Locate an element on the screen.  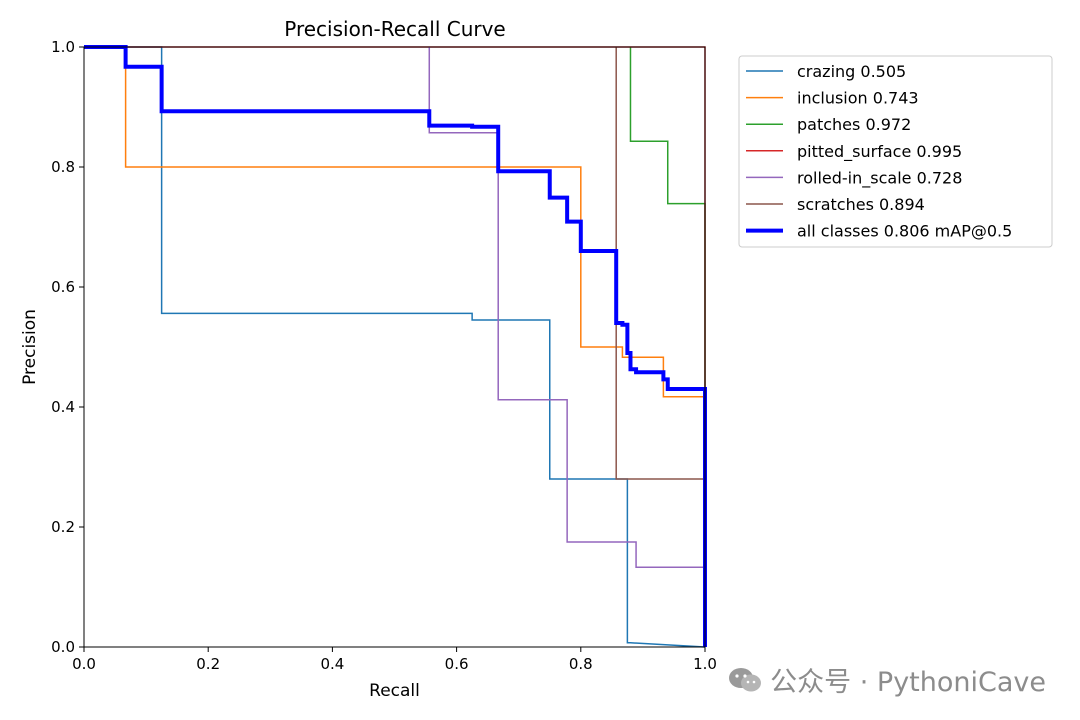
x-tick-label: 0.0 is located at coordinates (84, 664).